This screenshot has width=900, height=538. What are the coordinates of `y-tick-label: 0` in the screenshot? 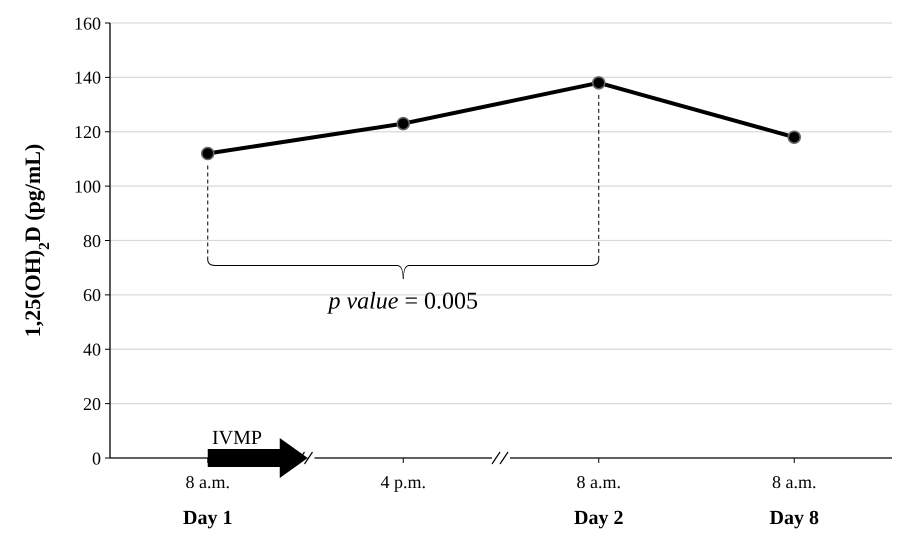 It's located at (96, 458).